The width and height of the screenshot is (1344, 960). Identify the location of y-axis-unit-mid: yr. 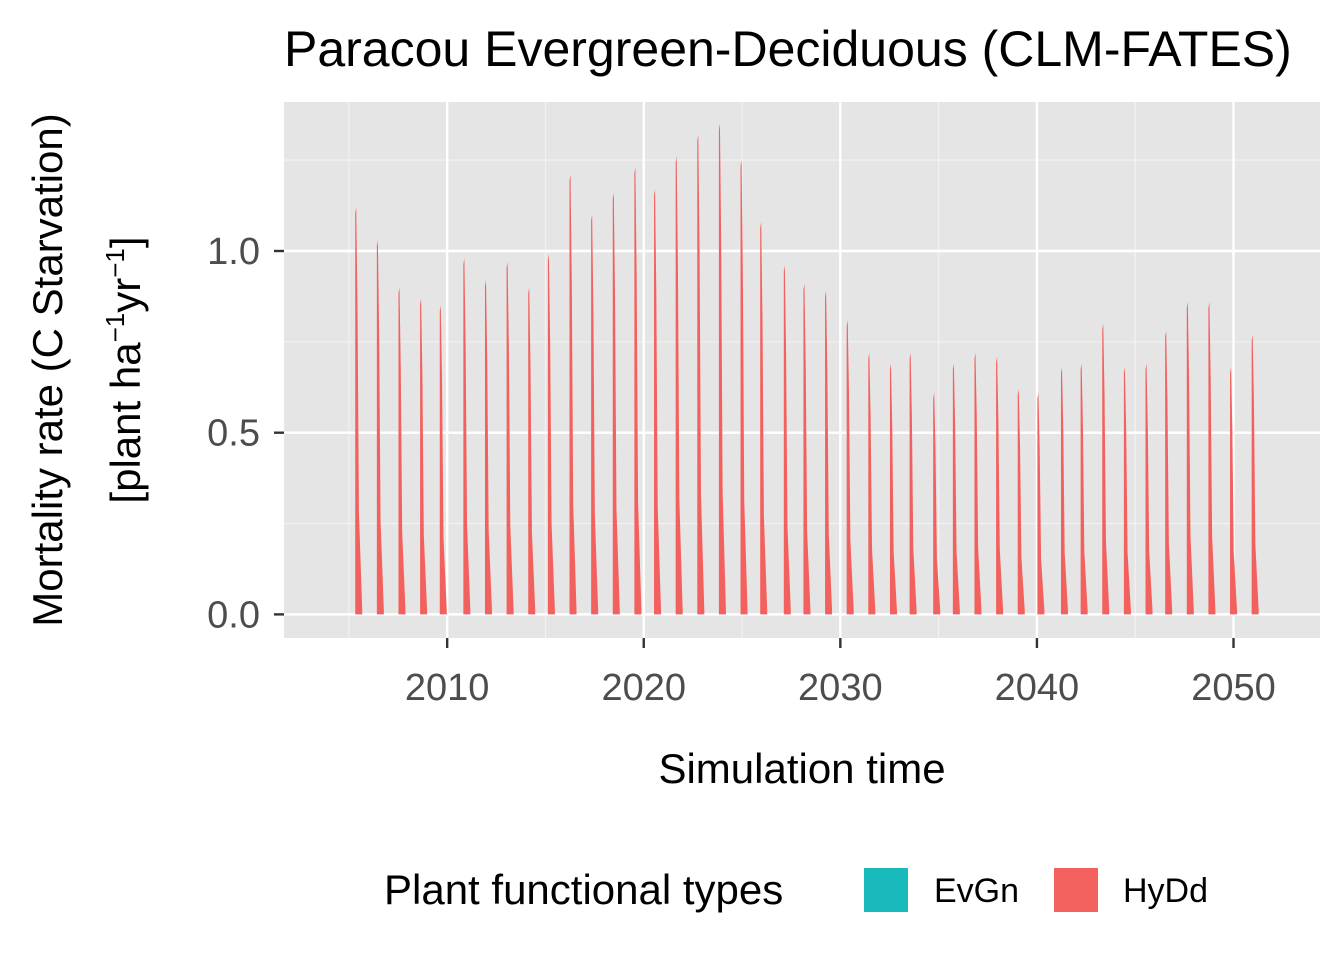
(125, 295).